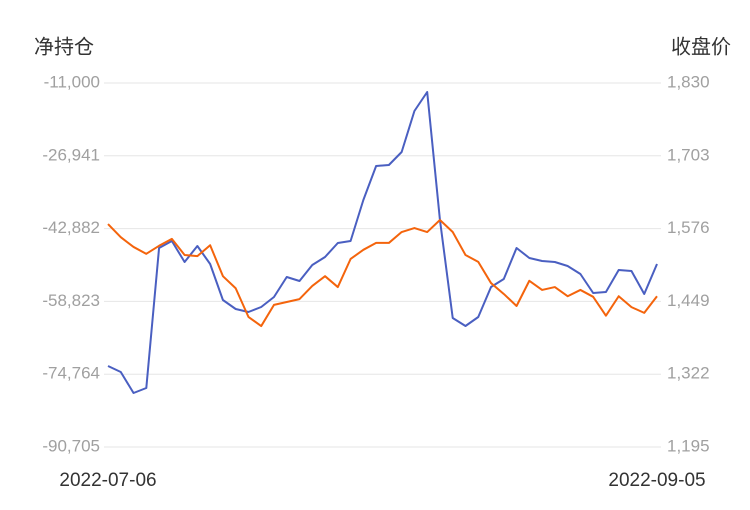 This screenshot has height=510, width=750. What do you see at coordinates (71, 227) in the screenshot?
I see `y-tick-label: -42,882` at bounding box center [71, 227].